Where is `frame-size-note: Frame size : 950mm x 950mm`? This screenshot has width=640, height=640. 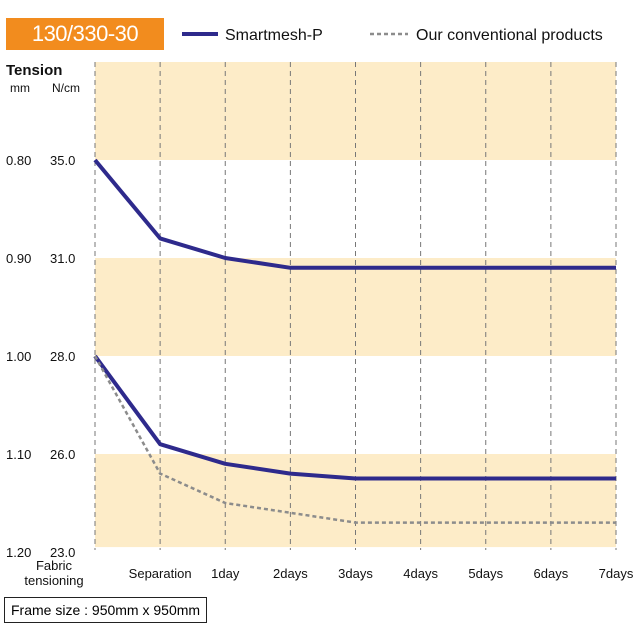
frame-size-note: Frame size : 950mm x 950mm is located at coordinates (106, 610).